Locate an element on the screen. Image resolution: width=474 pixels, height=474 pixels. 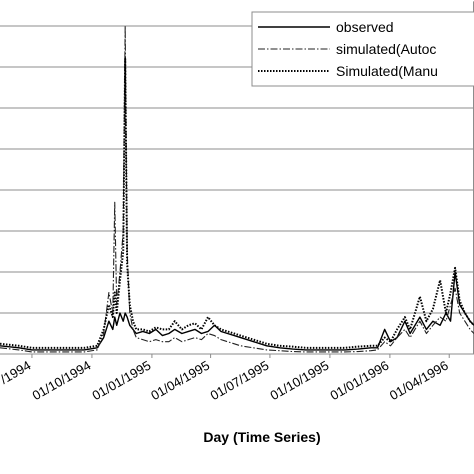
x-tick-label: 01/01/1995 is located at coordinates (122, 381).